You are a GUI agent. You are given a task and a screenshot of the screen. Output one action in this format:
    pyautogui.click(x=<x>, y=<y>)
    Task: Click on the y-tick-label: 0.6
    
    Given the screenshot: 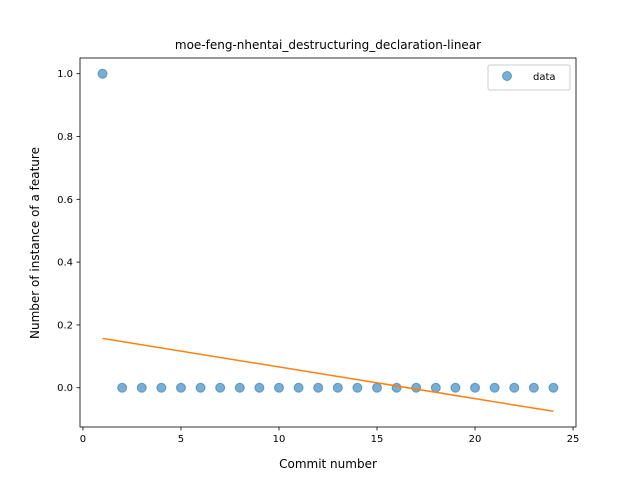 What is the action you would take?
    pyautogui.click(x=65, y=200)
    